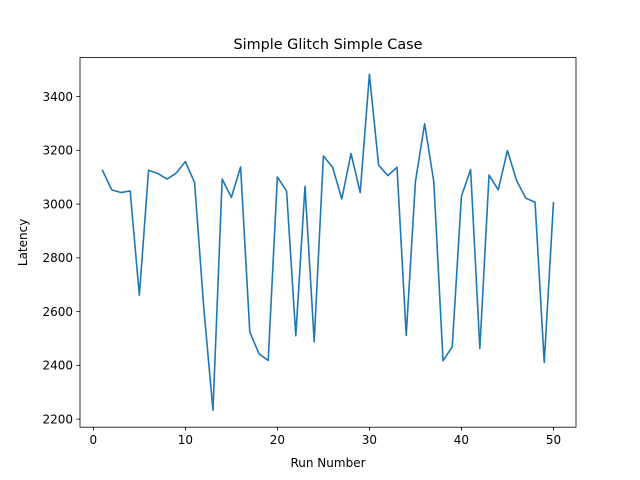 The width and height of the screenshot is (640, 480). What do you see at coordinates (327, 45) in the screenshot?
I see `chart-title: Simple Glitch Simple Case` at bounding box center [327, 45].